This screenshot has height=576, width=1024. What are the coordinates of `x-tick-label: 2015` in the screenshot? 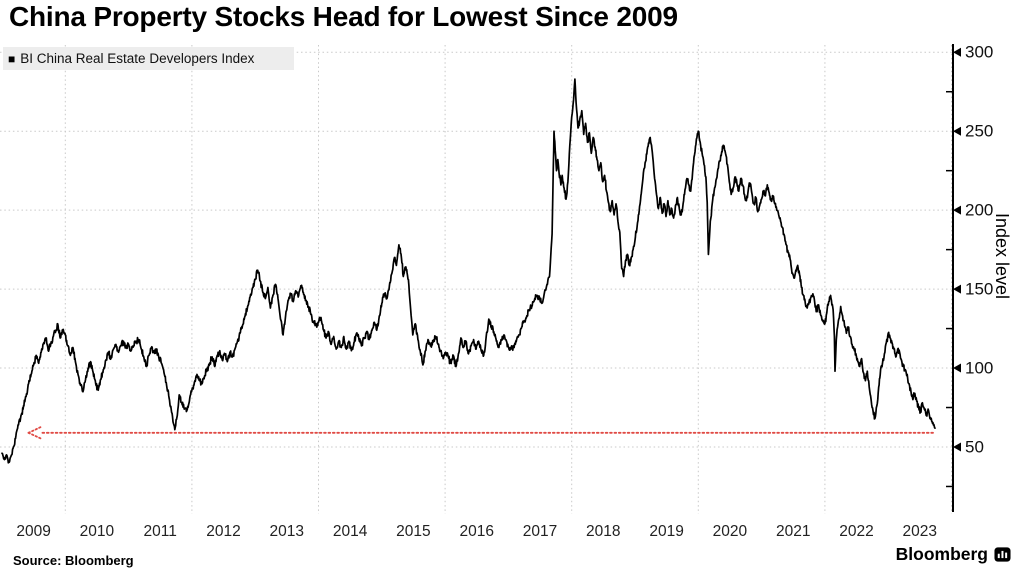 It's located at (413, 531).